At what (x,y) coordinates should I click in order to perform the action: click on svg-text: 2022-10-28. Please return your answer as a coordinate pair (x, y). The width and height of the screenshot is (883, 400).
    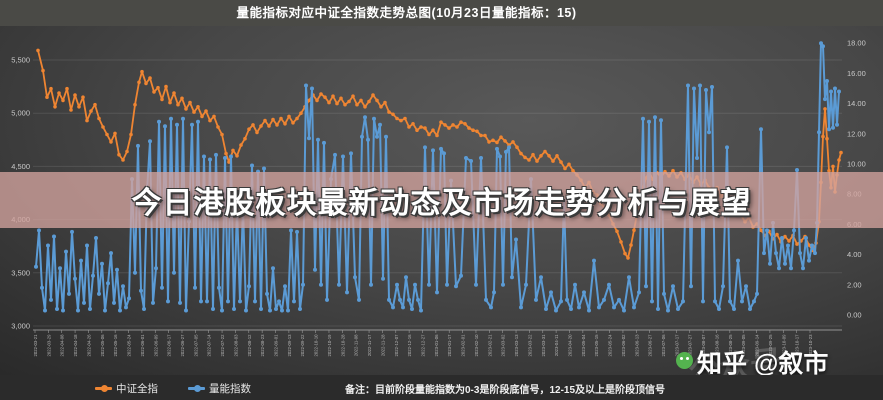
    Looking at the image, I should click on (342, 345).